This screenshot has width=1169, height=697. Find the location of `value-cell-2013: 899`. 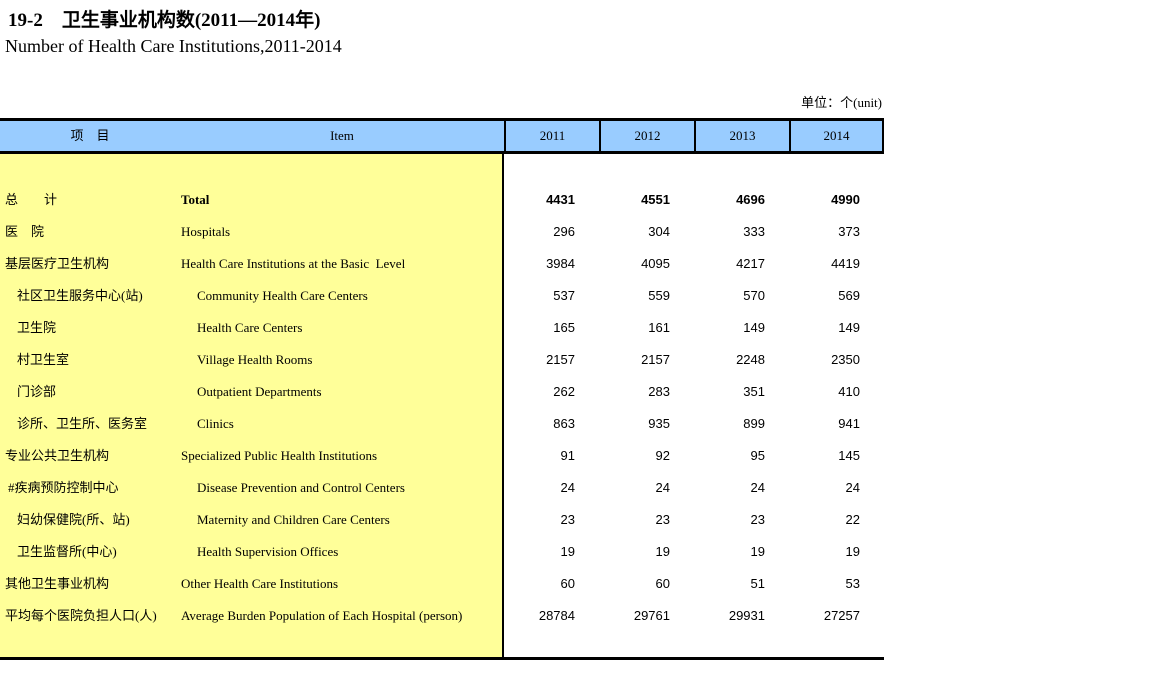

value-cell-2013: 899 is located at coordinates (754, 423).